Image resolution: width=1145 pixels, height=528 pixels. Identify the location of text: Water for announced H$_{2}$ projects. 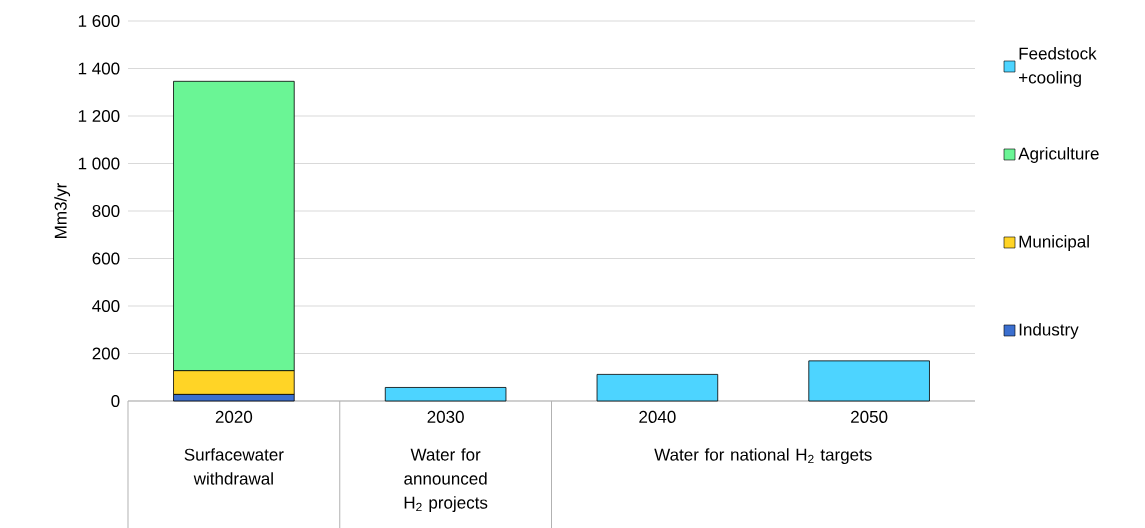
(446, 480).